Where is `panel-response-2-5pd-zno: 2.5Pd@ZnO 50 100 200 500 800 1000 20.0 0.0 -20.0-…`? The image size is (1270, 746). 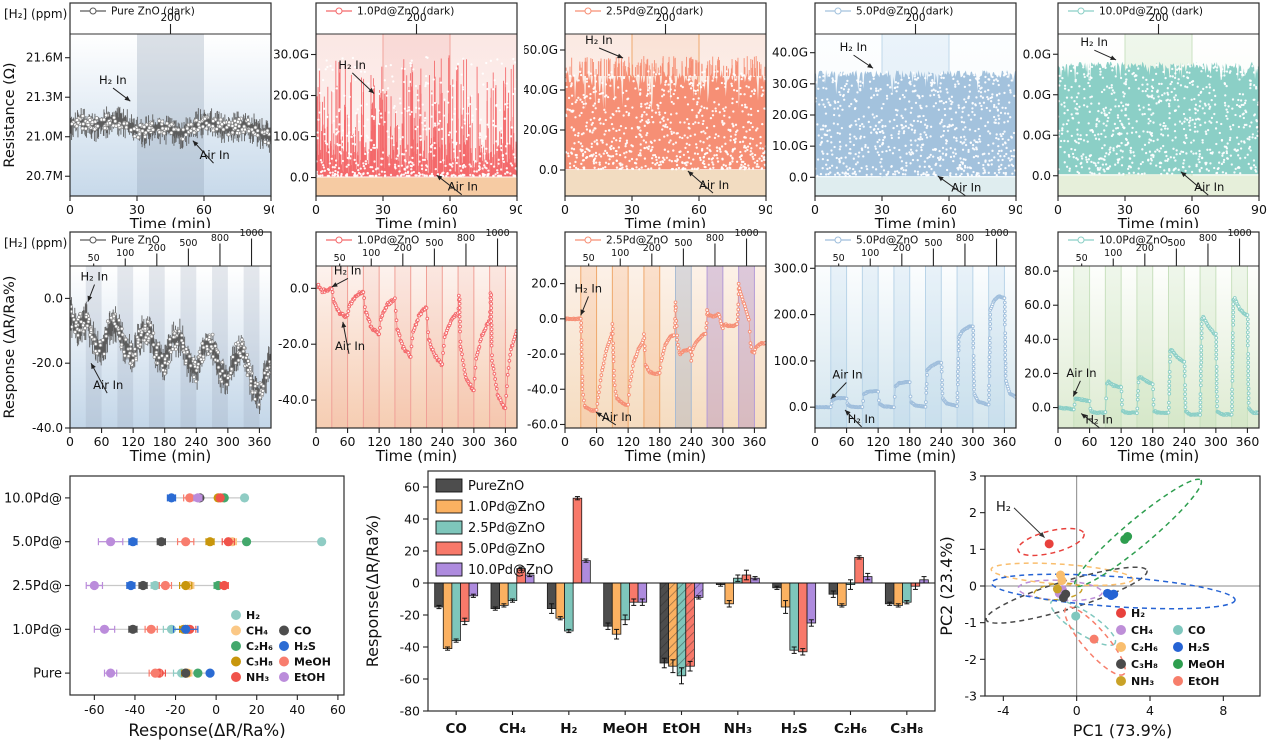
panel-response-2-5pd-zno: 2.5Pd@ZnO 50 100 200 500 800 1000 20.0 0.0 -20.0-… is located at coordinates (648, 345).